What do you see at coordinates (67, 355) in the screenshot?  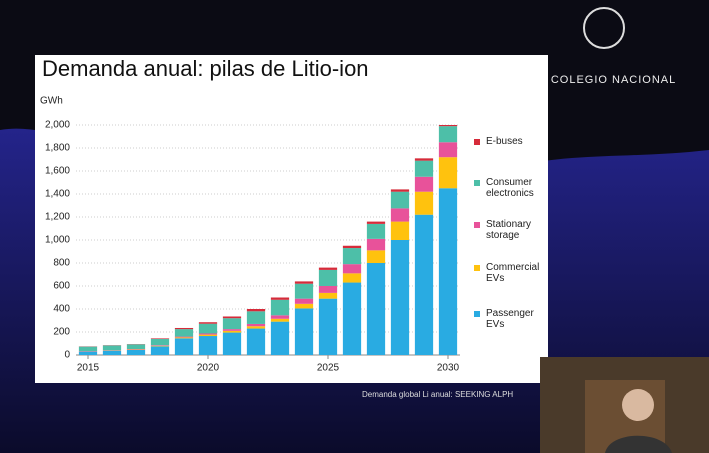 I see `y-tick-label: 0` at bounding box center [67, 355].